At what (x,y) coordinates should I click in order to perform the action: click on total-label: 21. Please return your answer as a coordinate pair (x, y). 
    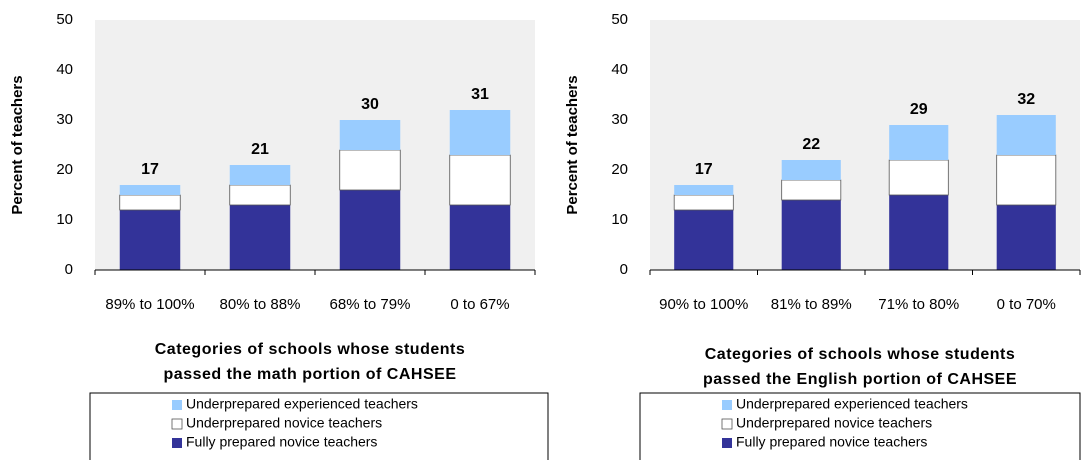
    Looking at the image, I should click on (260, 149).